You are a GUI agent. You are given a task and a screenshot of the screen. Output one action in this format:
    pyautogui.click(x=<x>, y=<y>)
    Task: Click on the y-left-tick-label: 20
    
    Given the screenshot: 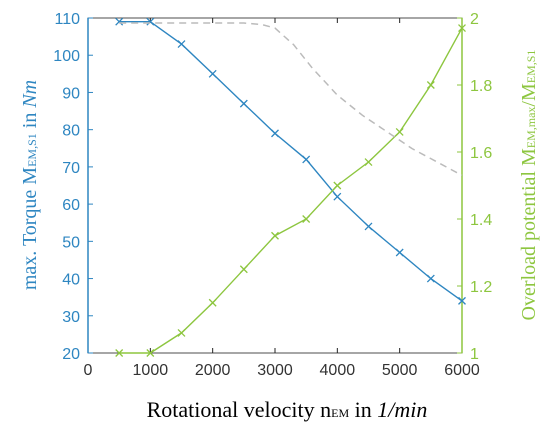 What is the action you would take?
    pyautogui.click(x=71, y=354)
    